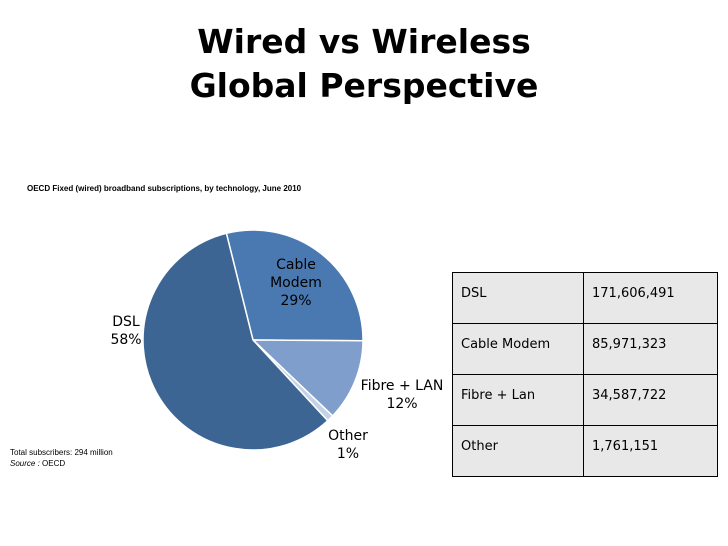 The width and height of the screenshot is (728, 546). I want to click on total-subscribers: Total subscribers: 294 million, so click(61, 452).